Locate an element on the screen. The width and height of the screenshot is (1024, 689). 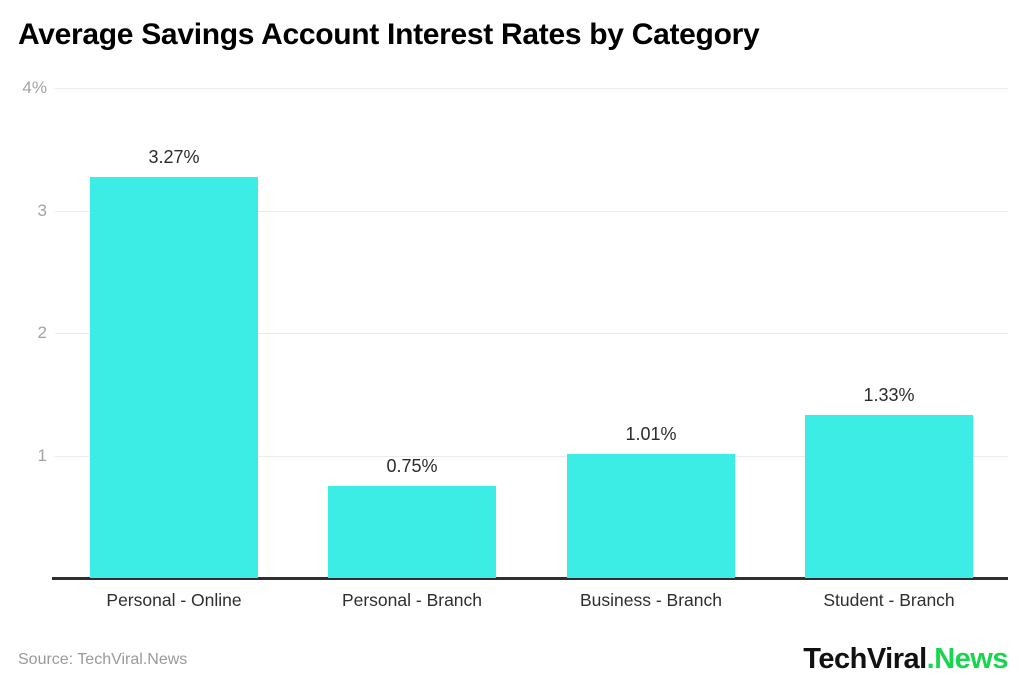
x-category-label: Student - Branch is located at coordinates (889, 600).